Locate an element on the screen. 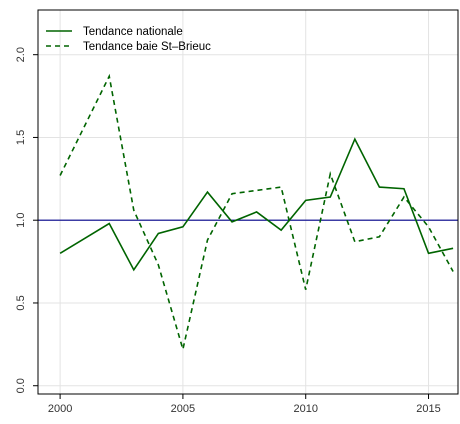 This screenshot has width=460, height=424. x-tick-label: 2005 is located at coordinates (183, 409).